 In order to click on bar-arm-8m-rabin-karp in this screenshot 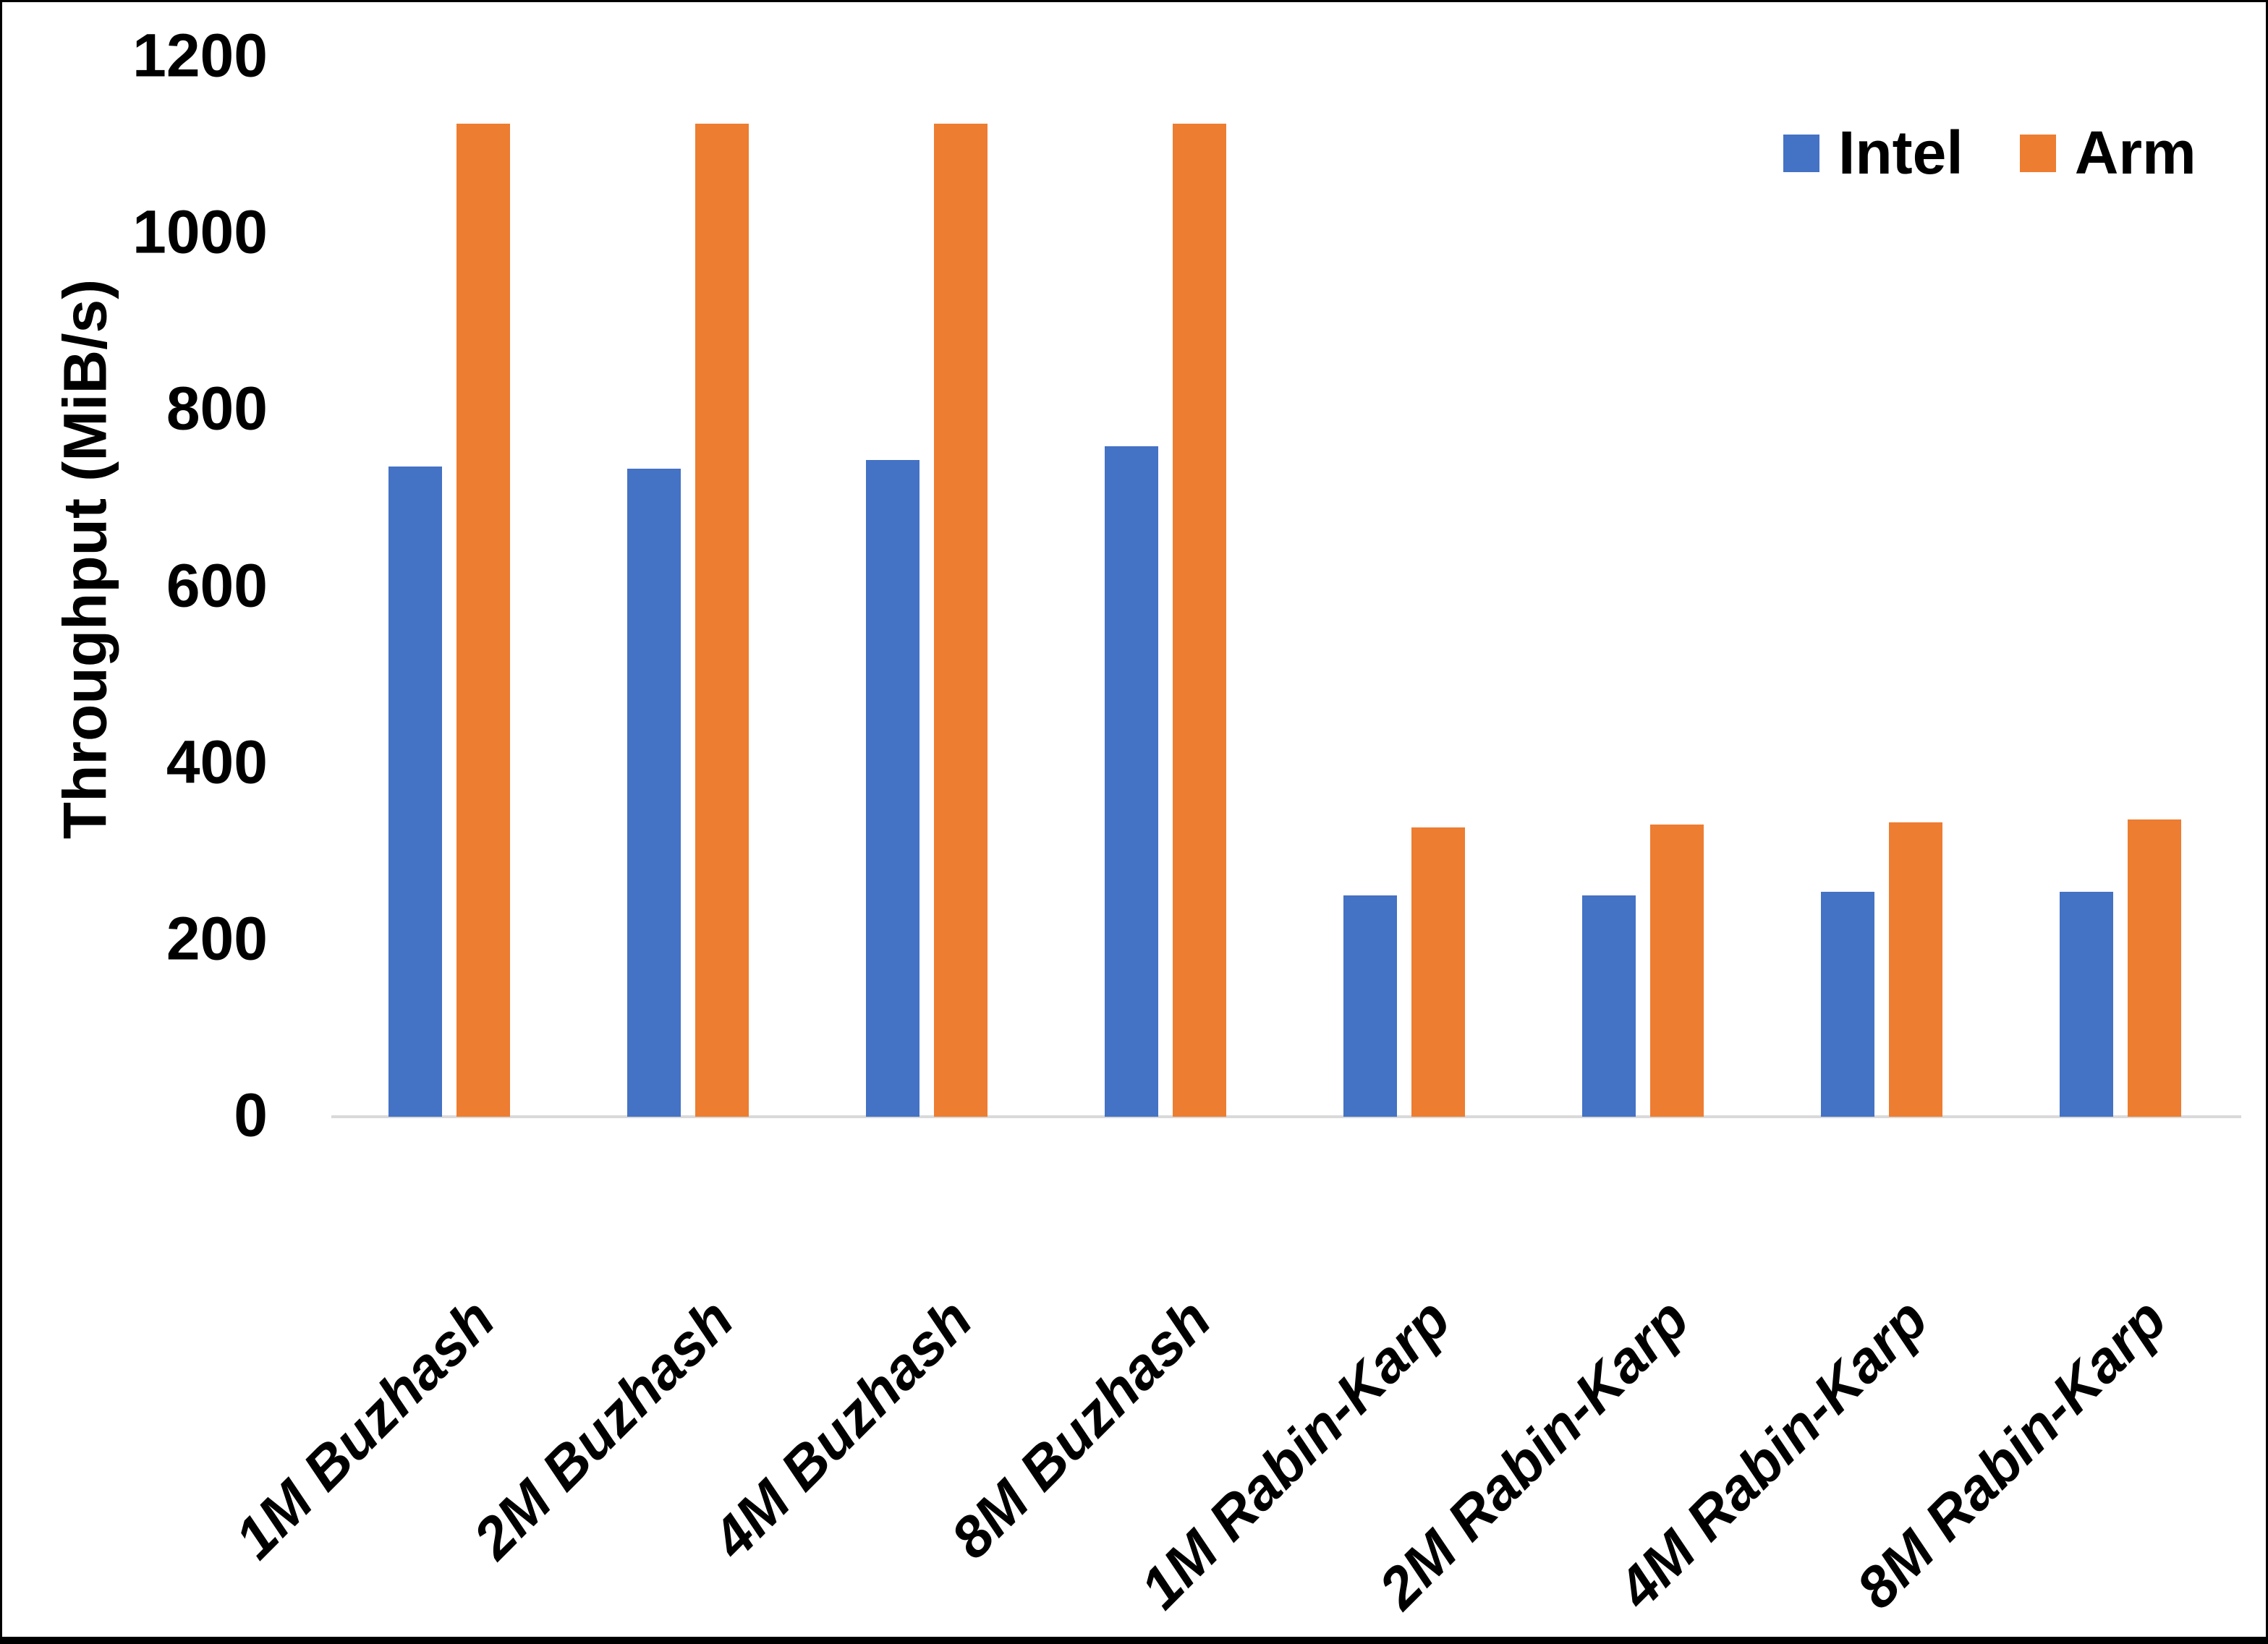, I will do `click(2154, 968)`.